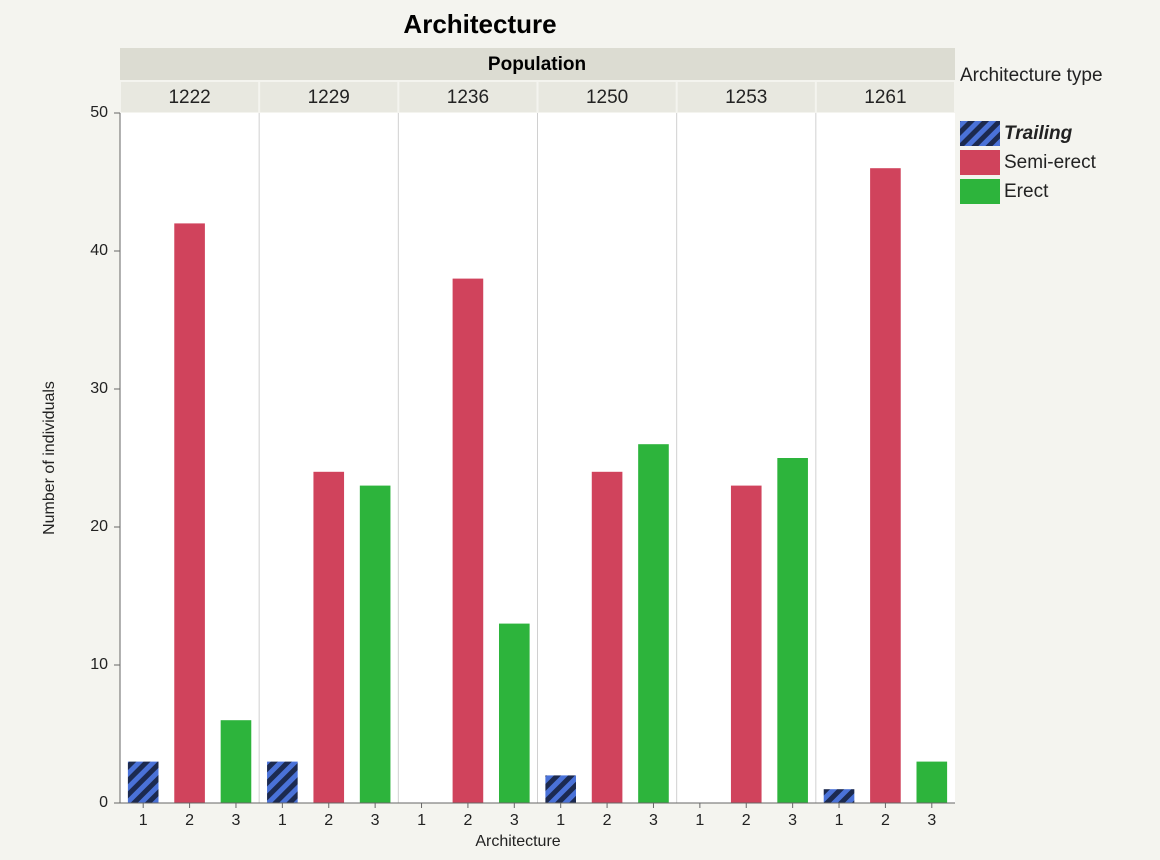  I want to click on panel-label: 1253, so click(746, 97).